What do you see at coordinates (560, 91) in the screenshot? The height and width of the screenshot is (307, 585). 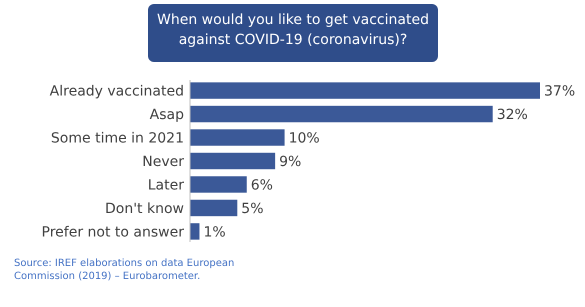 I see `data-label: 37%` at bounding box center [560, 91].